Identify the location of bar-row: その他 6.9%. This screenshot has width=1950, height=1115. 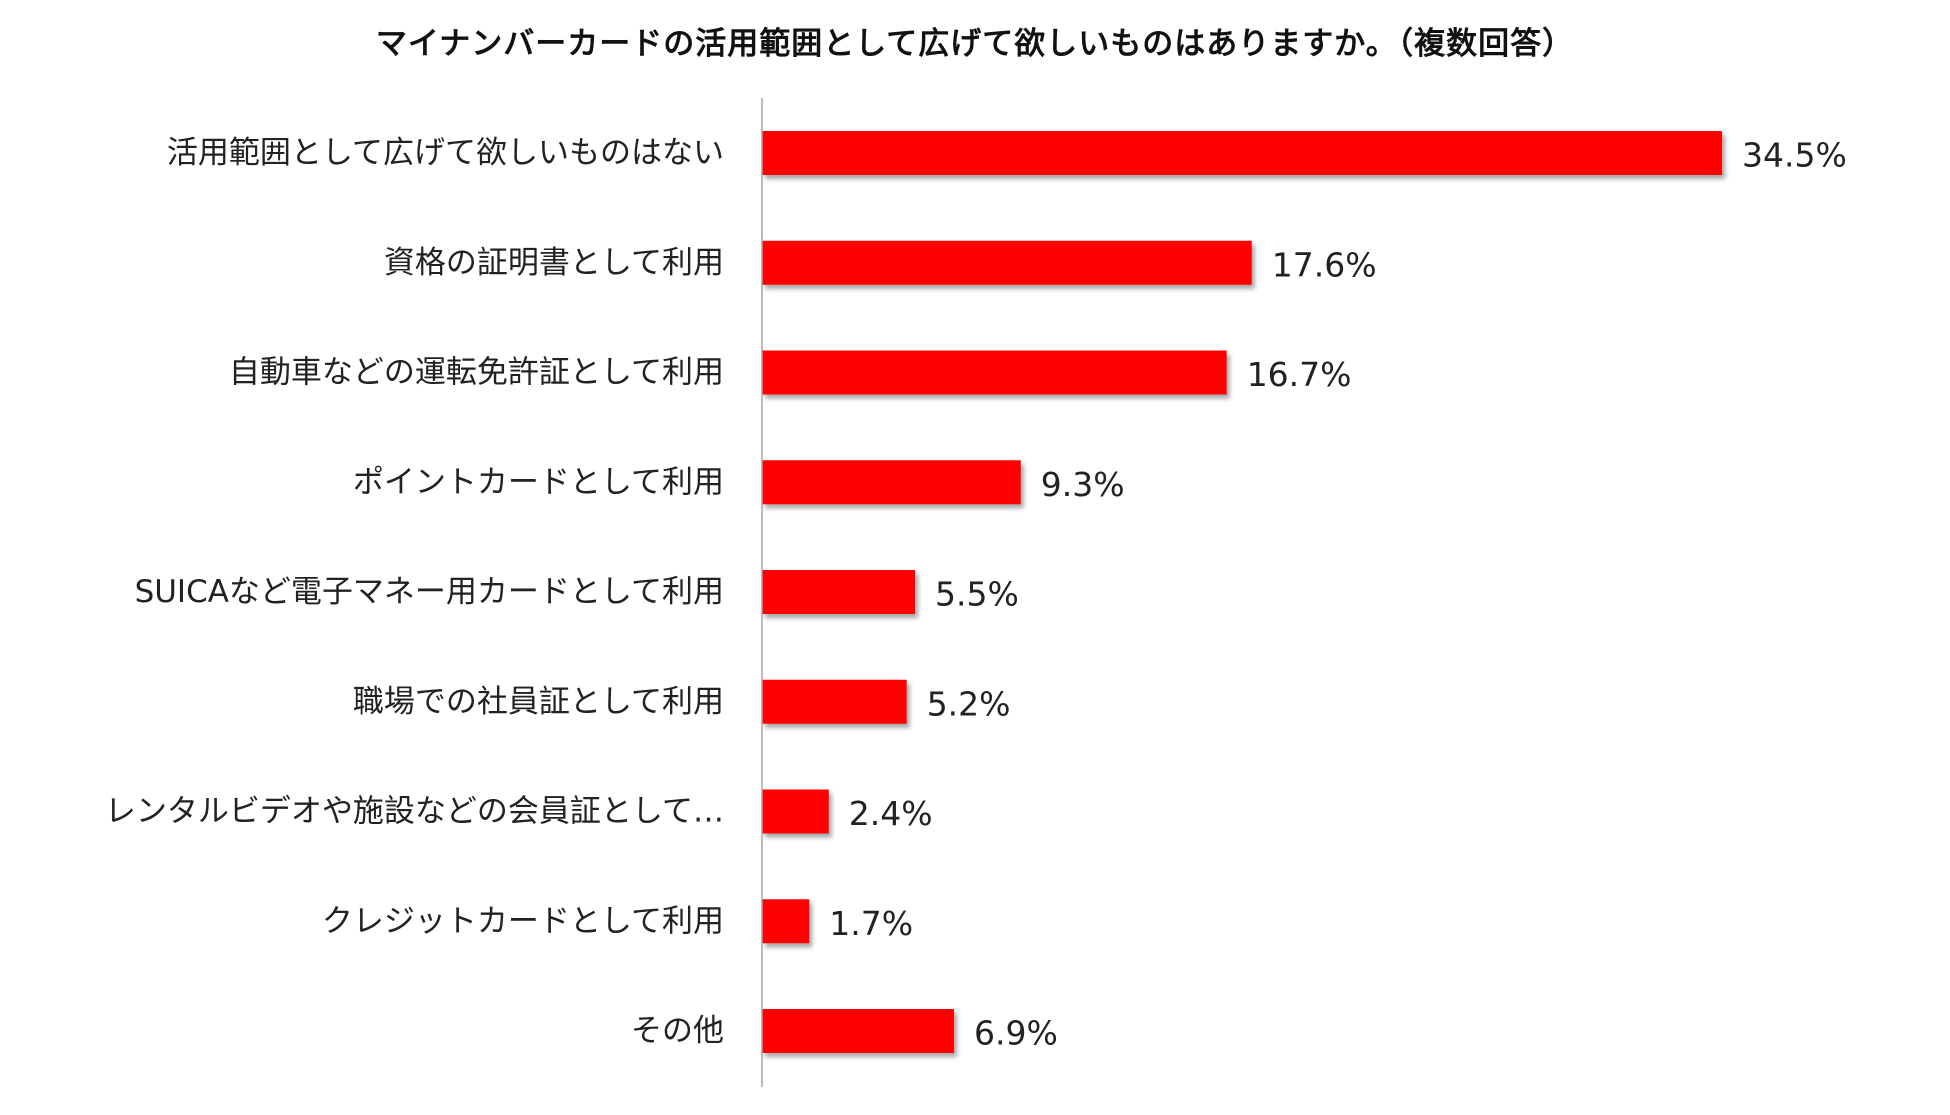
(844, 1031).